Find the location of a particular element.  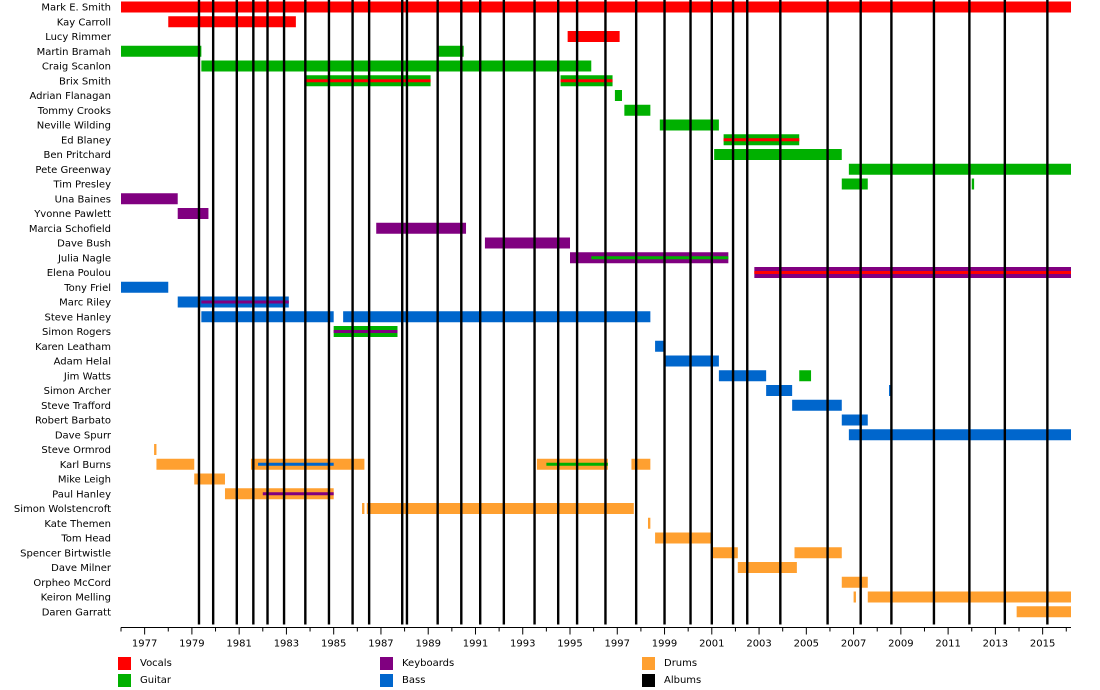

member-label-orpheo-mccord: Orpheo McCord is located at coordinates (72, 583).